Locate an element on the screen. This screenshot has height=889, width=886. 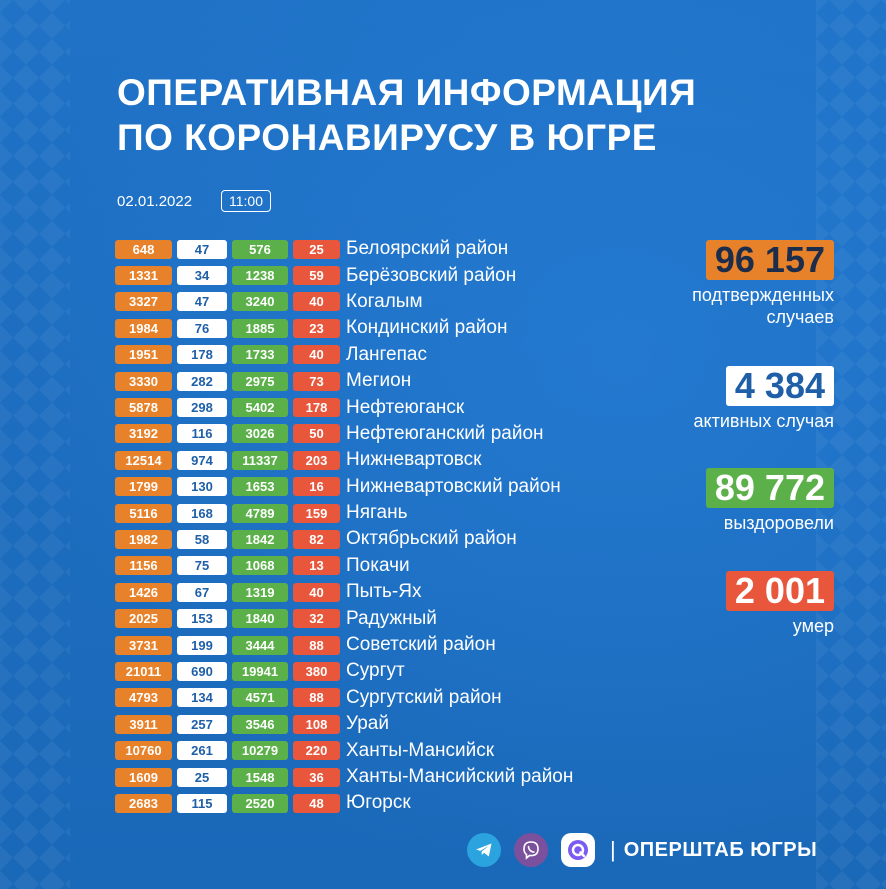
district-name: Белоярский район is located at coordinates (427, 249).